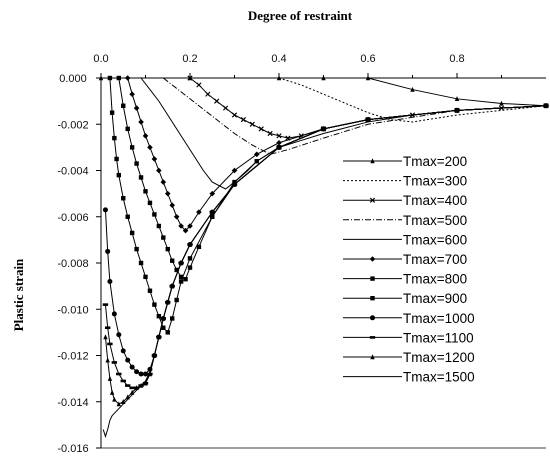 The image size is (550, 461). I want to click on y-axis-label: Plastic strain, so click(18, 294).